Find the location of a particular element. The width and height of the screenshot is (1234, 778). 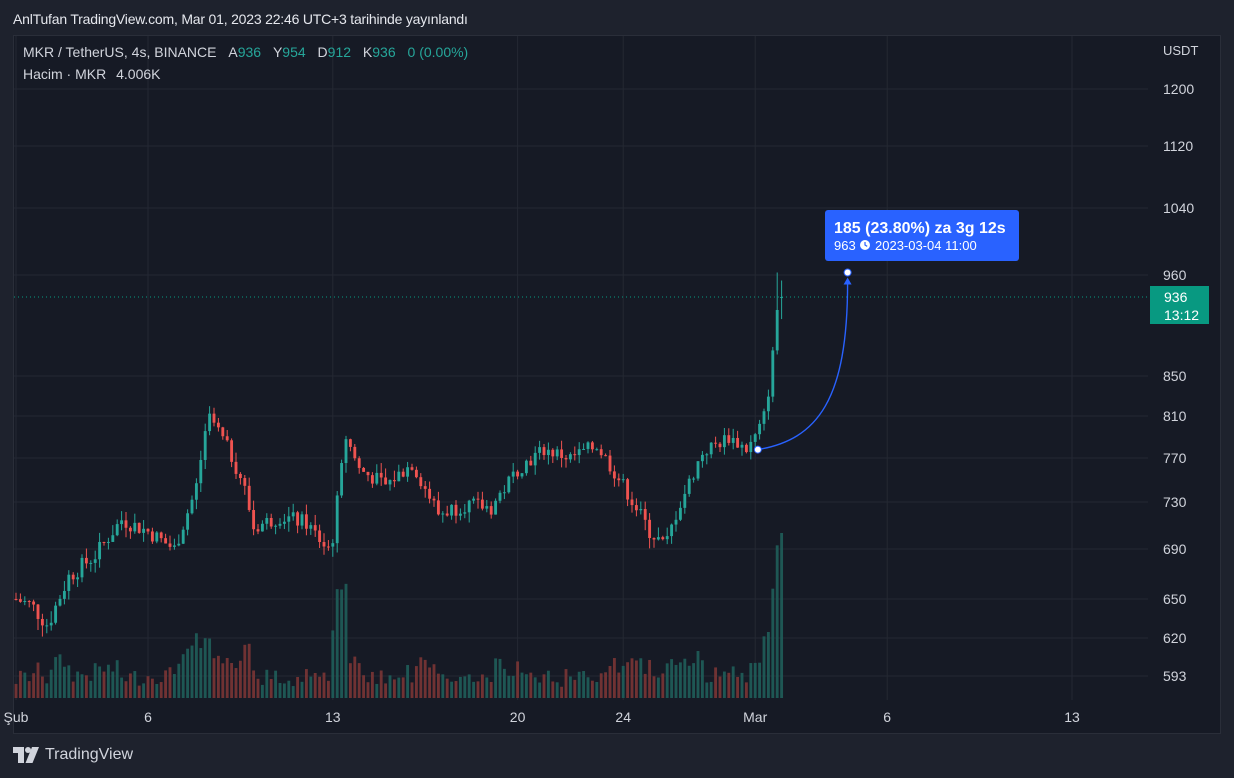

tradingview-logo: TradingView is located at coordinates (73, 755).